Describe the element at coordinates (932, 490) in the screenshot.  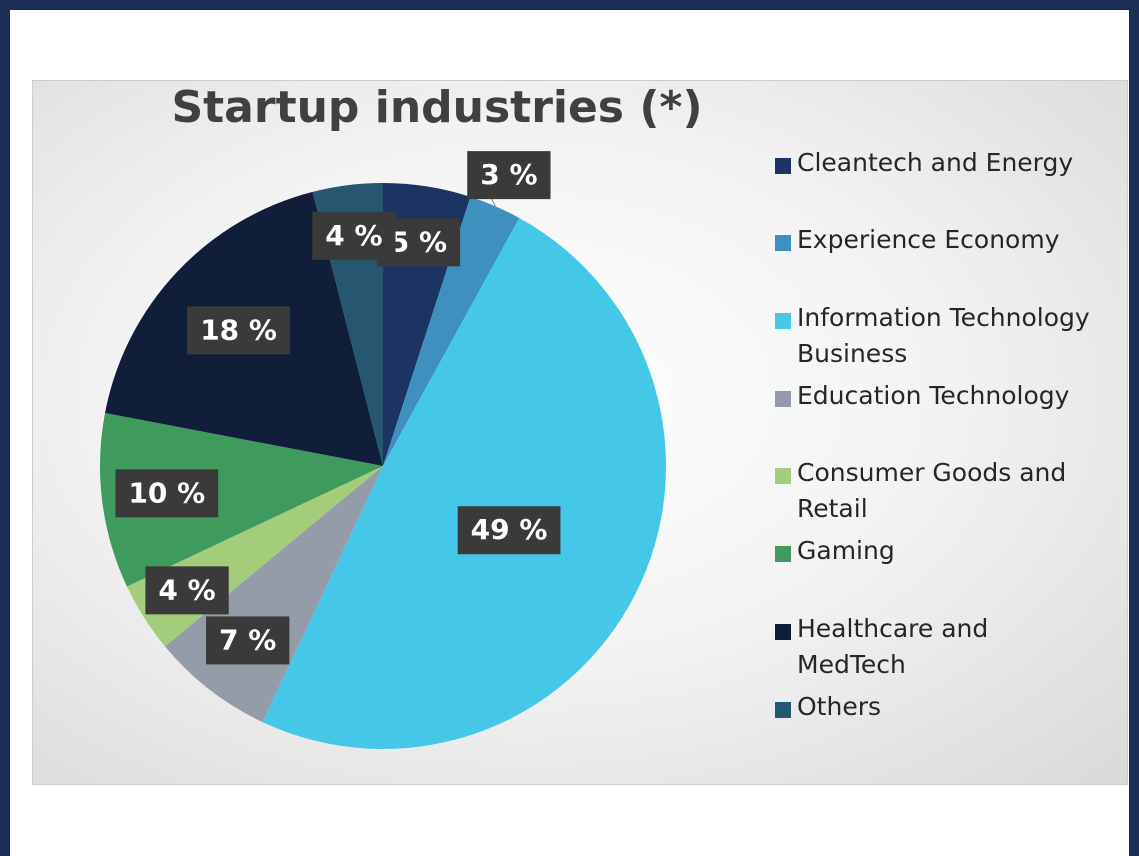
I see `legend-label: Consumer Goods and Retail` at that location.